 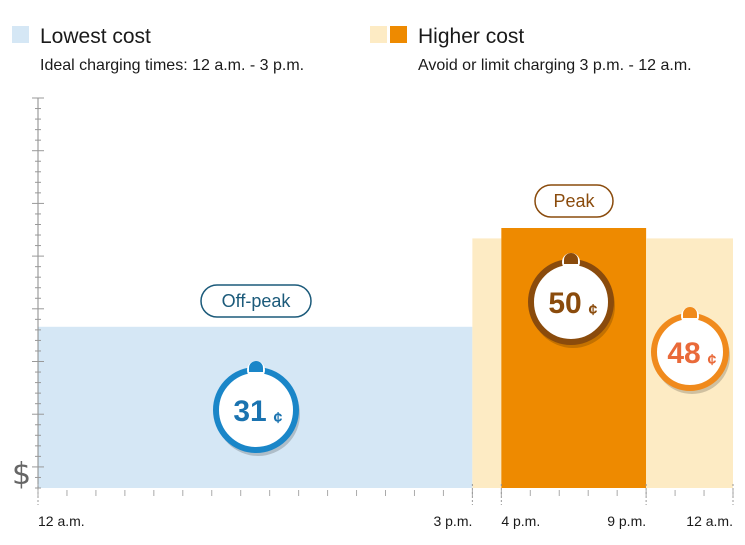 What do you see at coordinates (278, 418) in the screenshot?
I see `badge-off-peak-unit: ¢` at bounding box center [278, 418].